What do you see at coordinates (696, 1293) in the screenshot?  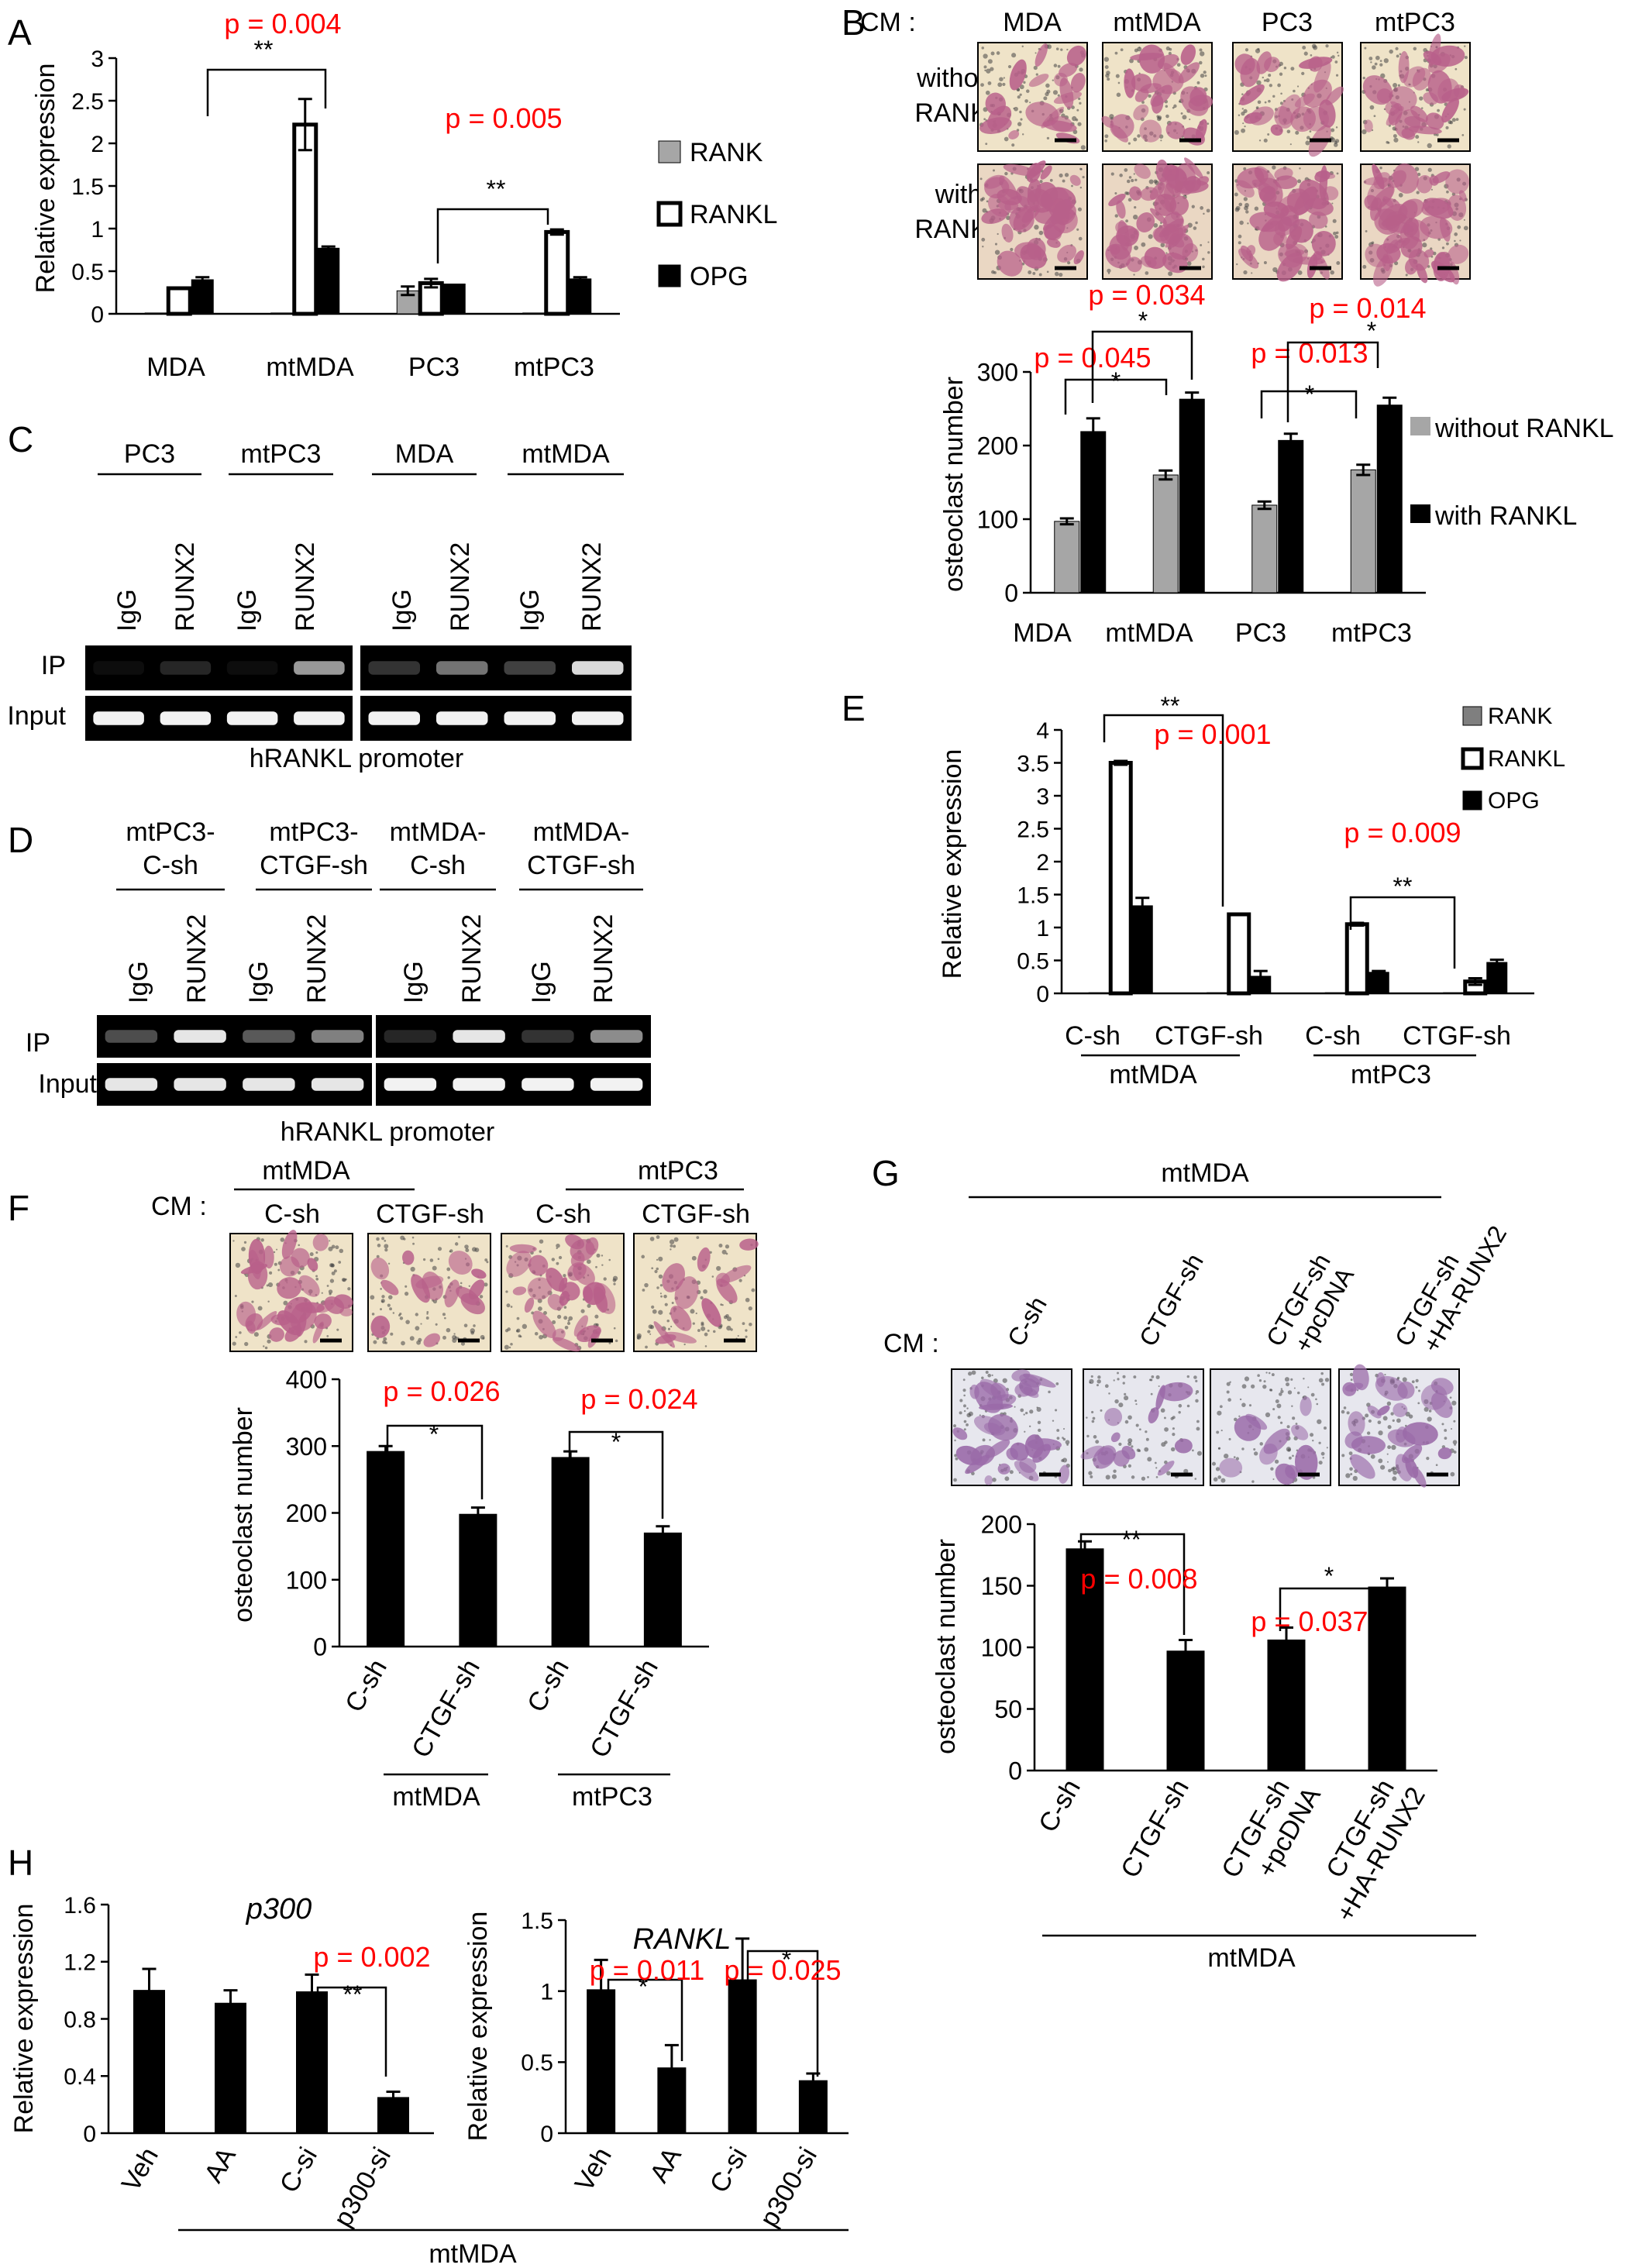 I see `stain-image` at bounding box center [696, 1293].